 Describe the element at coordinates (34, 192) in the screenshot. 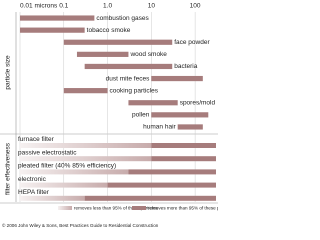

I see `filter-label: HEPA filter` at that location.